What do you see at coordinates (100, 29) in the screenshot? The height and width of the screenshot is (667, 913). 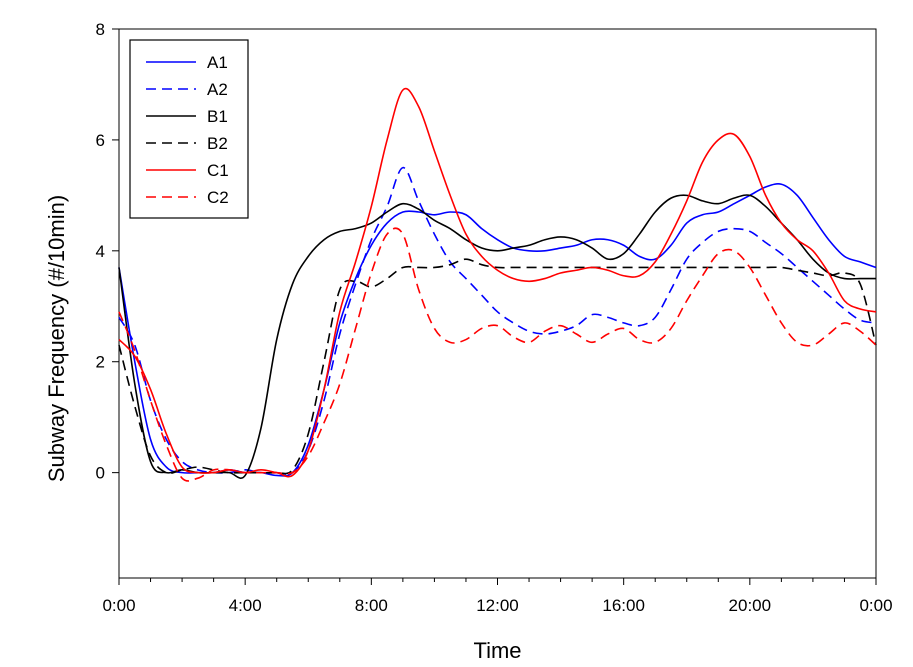 I see `y-tick-label: 8` at bounding box center [100, 29].